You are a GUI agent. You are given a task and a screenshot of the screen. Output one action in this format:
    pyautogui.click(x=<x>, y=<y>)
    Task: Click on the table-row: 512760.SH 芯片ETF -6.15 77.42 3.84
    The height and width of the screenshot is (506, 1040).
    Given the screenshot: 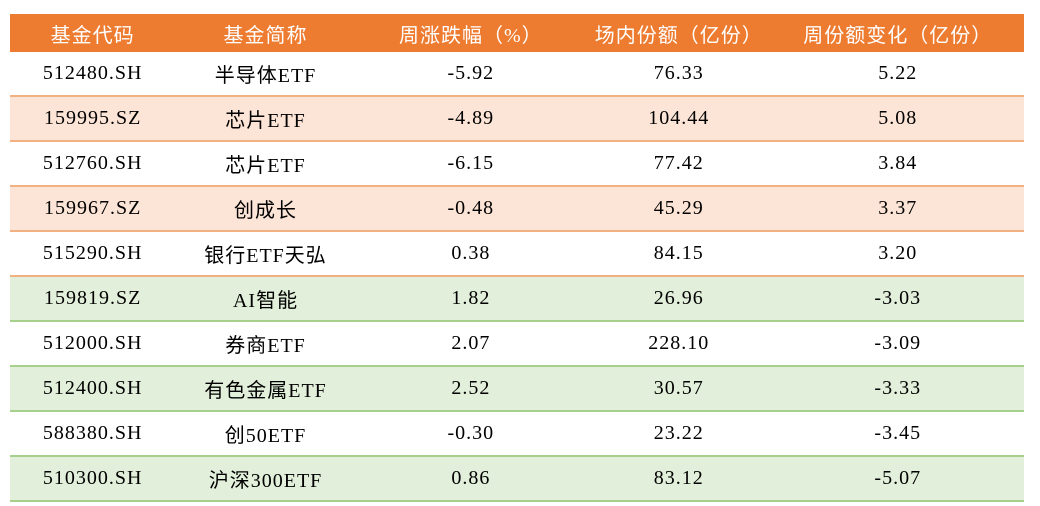 What is the action you would take?
    pyautogui.click(x=517, y=164)
    